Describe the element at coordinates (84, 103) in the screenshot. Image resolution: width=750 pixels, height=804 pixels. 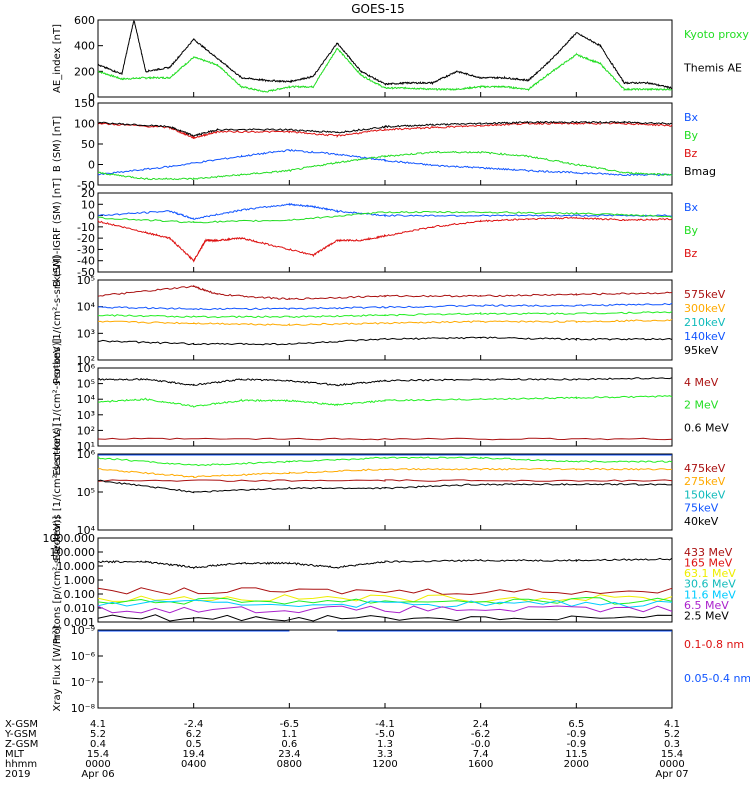
I see `y-tick-label: 150` at that location.